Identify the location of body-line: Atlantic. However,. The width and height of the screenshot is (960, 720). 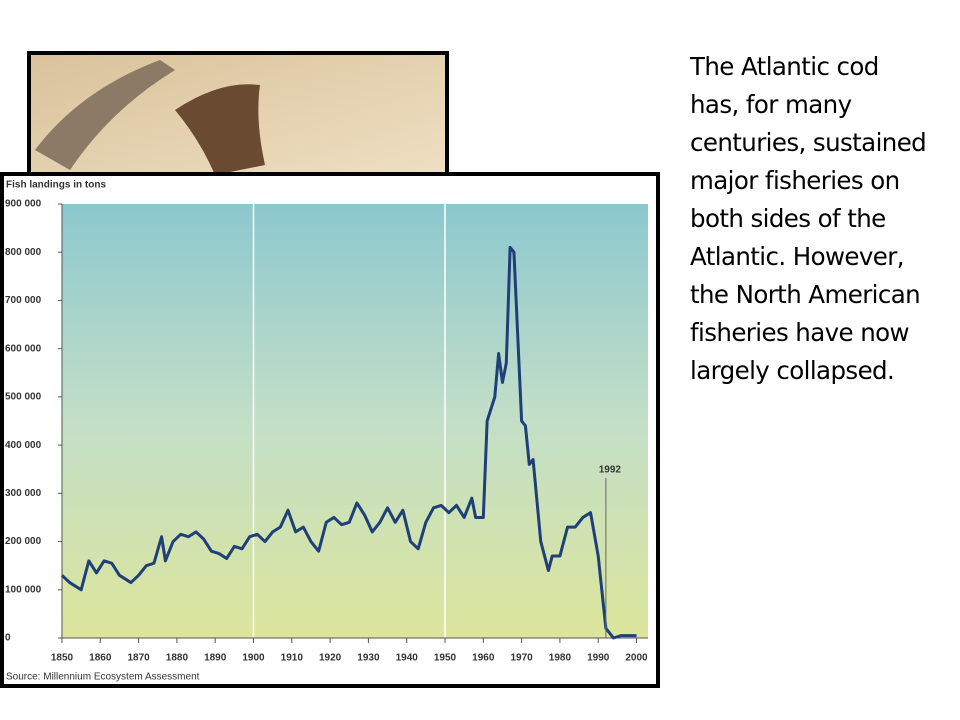
(797, 256).